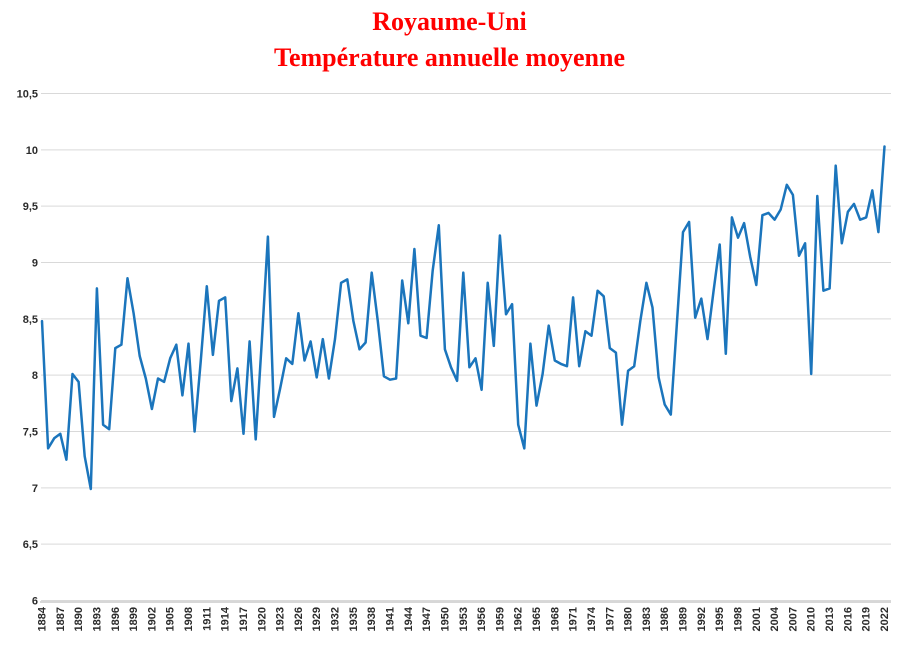  What do you see at coordinates (629, 619) in the screenshot?
I see `x-axis-tick-label: 1980` at bounding box center [629, 619].